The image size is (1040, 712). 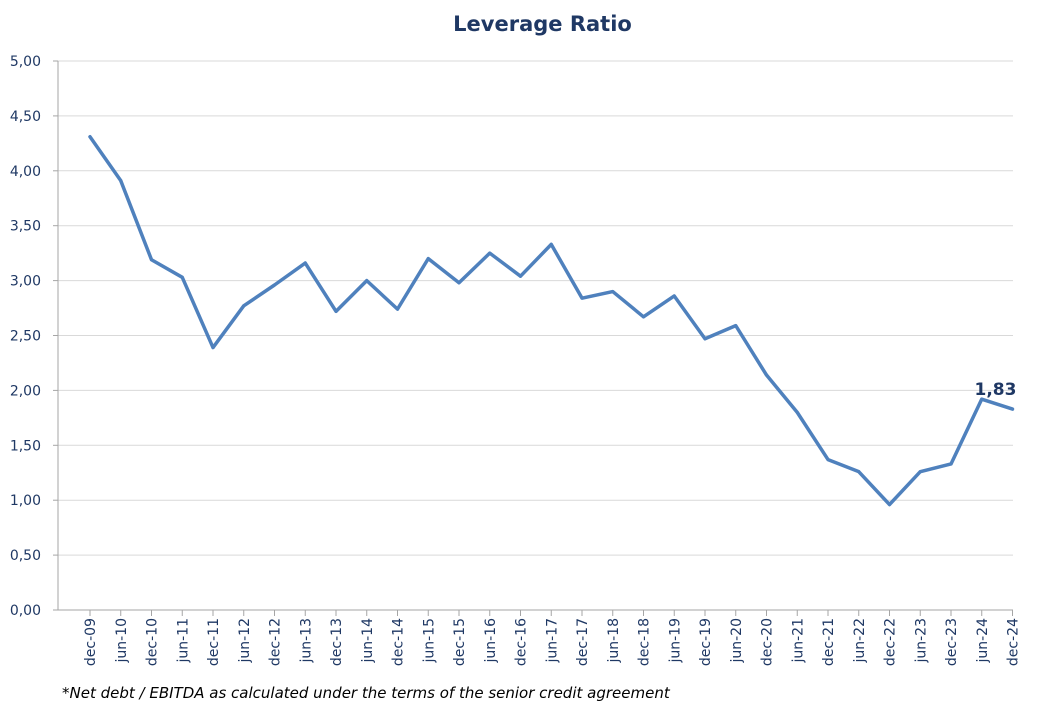 What do you see at coordinates (706, 642) in the screenshot?
I see `x-tick-label: dec-19` at bounding box center [706, 642].